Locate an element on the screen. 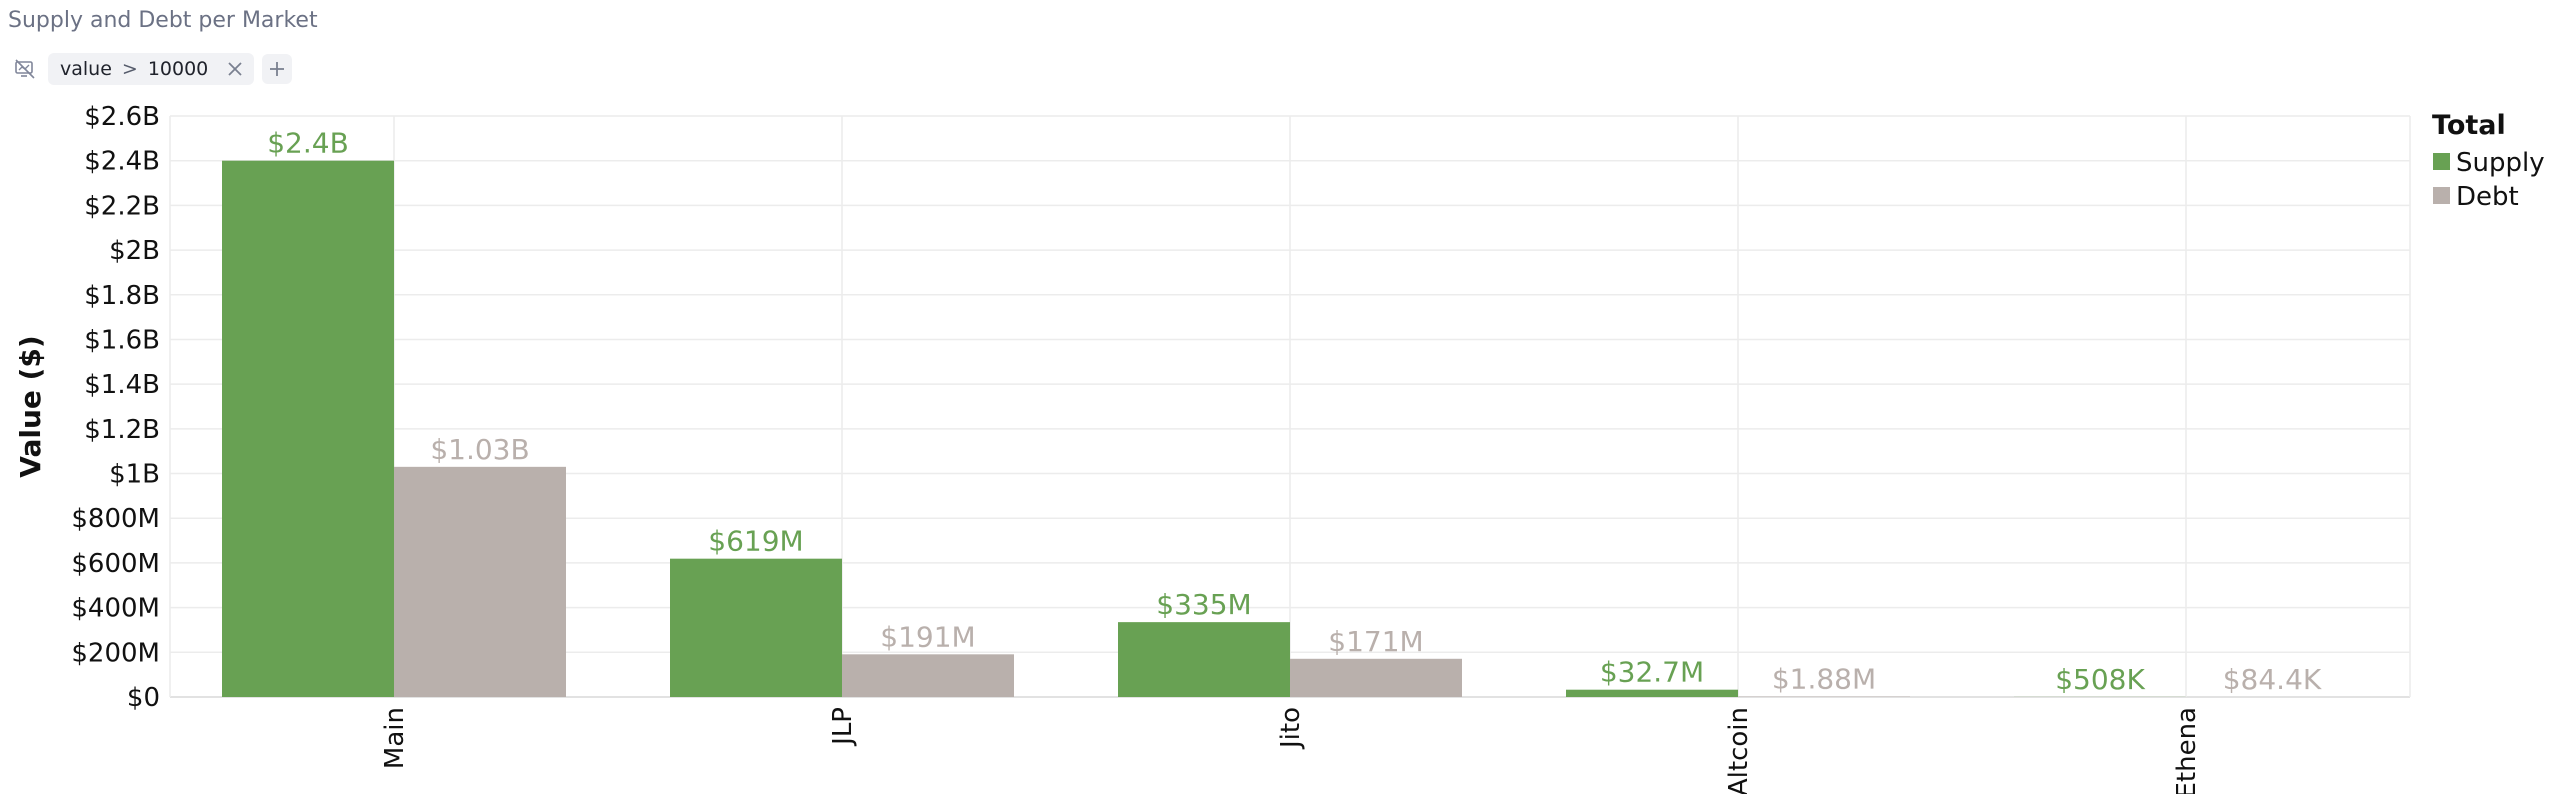 Image resolution: width=2560 pixels, height=794 pixels. data-label: $335M is located at coordinates (1203, 604).